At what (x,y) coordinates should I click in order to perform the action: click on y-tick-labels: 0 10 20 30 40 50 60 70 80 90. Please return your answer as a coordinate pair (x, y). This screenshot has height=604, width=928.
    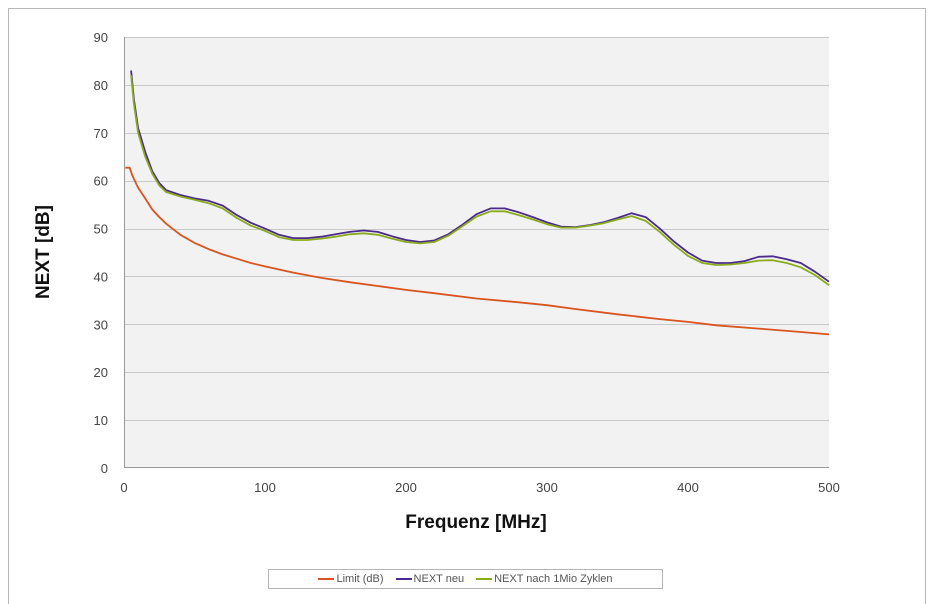
    Looking at the image, I should click on (101, 253).